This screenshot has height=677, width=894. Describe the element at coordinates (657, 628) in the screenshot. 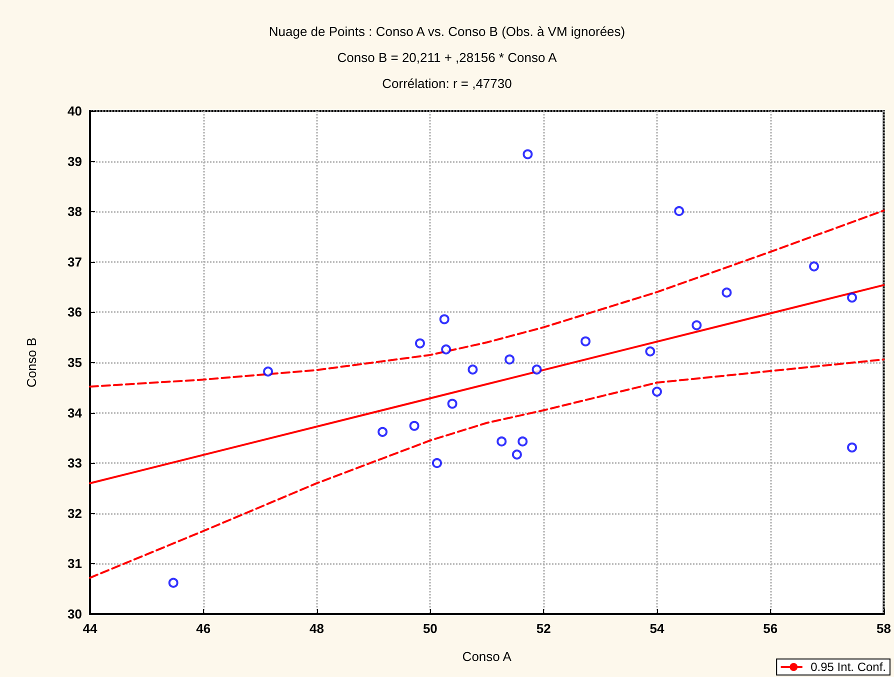

I see `x-tick-label: 54` at that location.